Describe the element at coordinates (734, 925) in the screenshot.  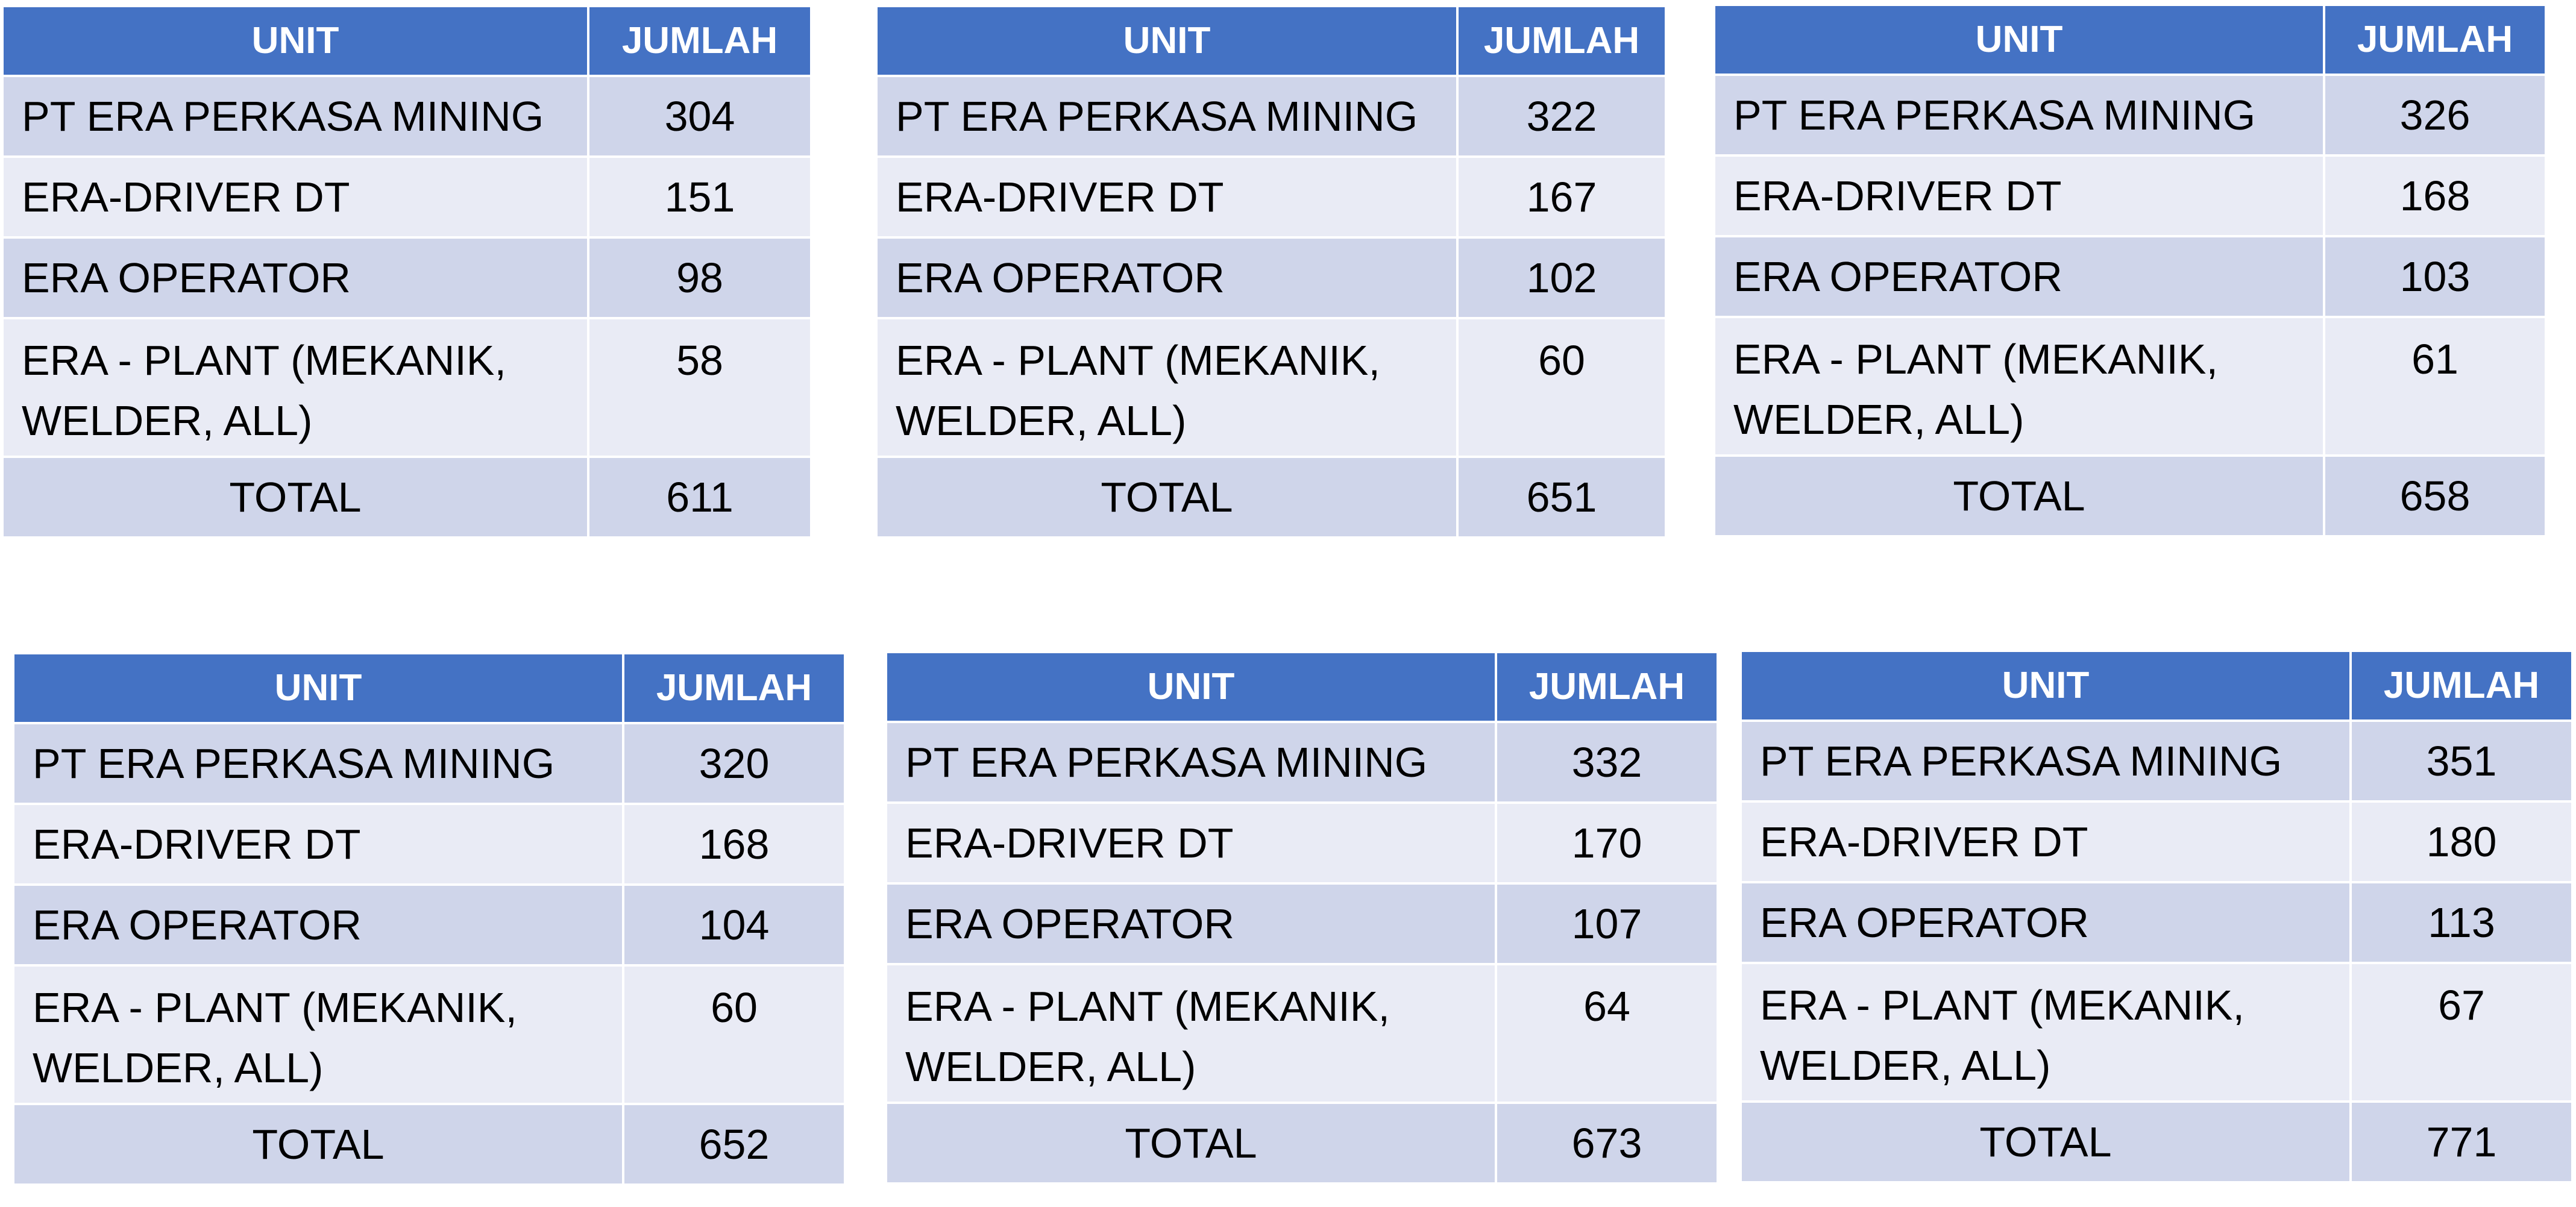
I see `row-jumlah: 104` at that location.